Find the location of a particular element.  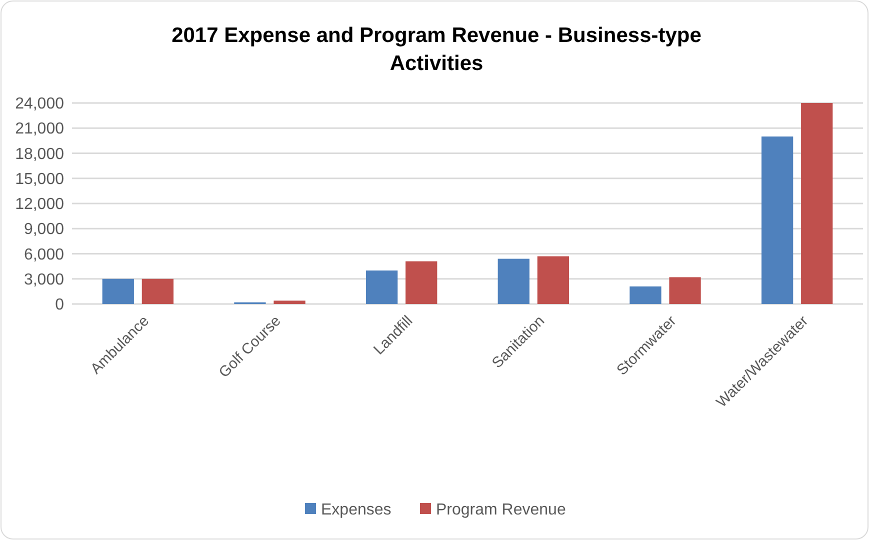

y-tick-label: 3,000 is located at coordinates (44, 279).